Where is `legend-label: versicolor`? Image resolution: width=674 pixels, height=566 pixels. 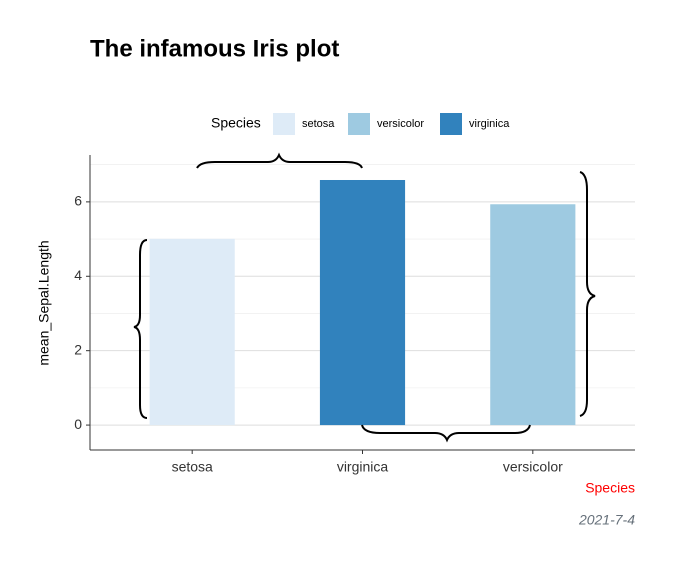
legend-label: versicolor is located at coordinates (400, 124).